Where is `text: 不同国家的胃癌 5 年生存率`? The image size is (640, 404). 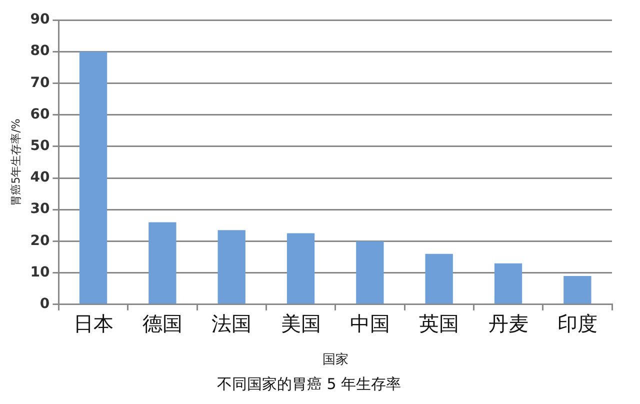 text: 不同国家的胃癌 5 年生存率 is located at coordinates (309, 383).